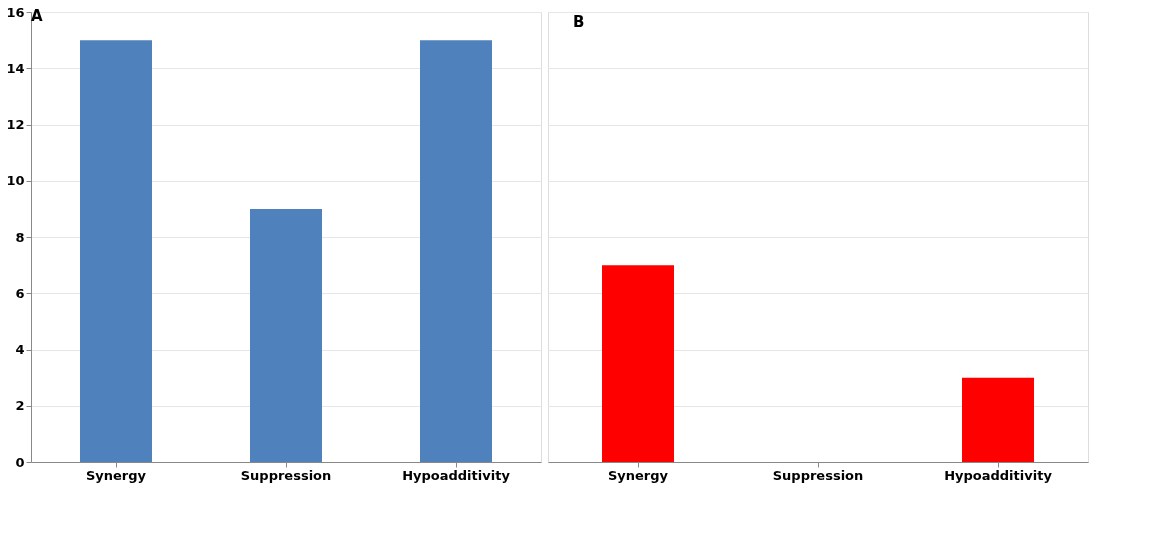 The height and width of the screenshot is (540, 1171). I want to click on y-tick-label: 12, so click(15, 124).